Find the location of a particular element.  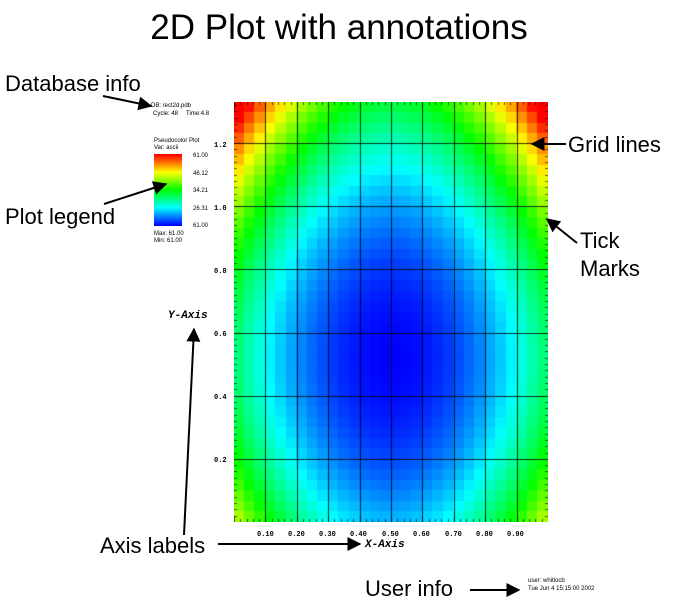

user-timestamp: Tue Jun 4 15:15:00 2002 is located at coordinates (561, 589).